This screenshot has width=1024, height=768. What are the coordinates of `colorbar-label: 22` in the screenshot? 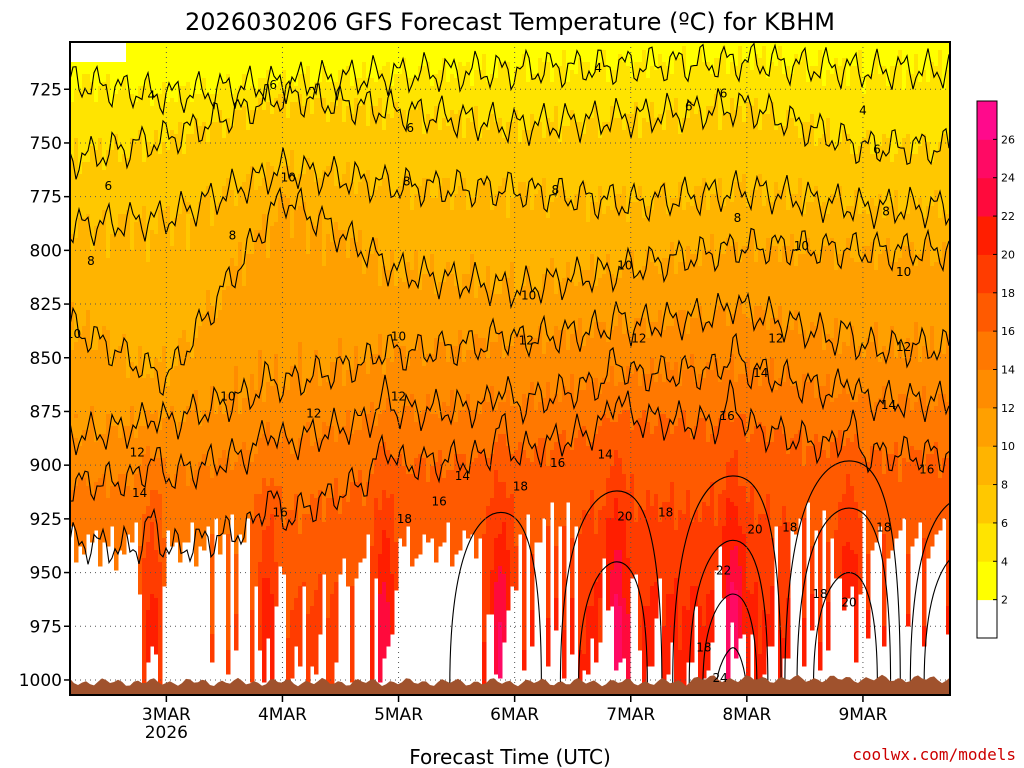 It's located at (1008, 216).